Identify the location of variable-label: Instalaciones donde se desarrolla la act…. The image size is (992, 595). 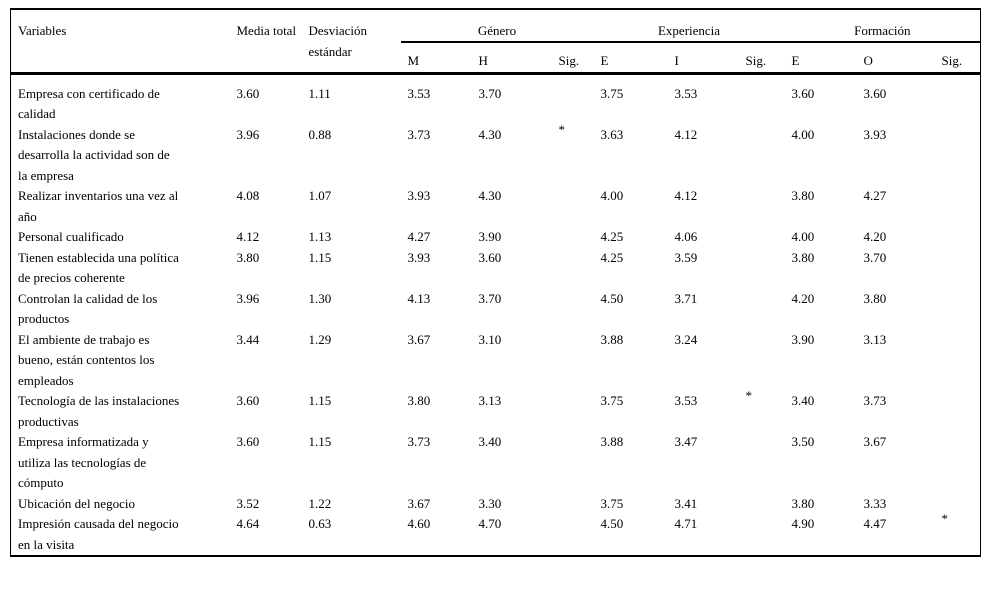
(94, 154).